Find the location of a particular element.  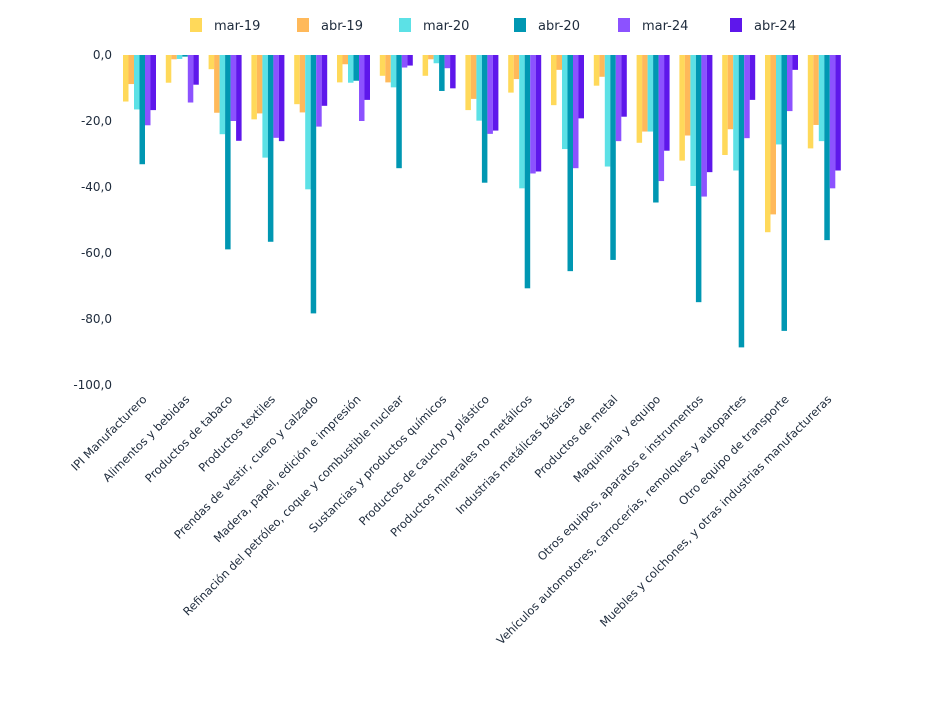

legend-item-abr-24: abr-24 is located at coordinates (763, 26).